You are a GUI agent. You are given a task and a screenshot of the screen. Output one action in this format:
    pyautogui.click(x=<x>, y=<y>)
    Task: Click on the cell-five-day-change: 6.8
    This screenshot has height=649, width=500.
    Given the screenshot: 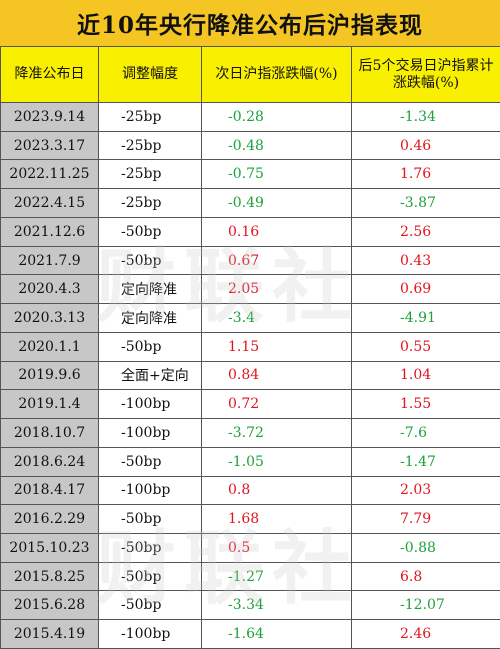 What is the action you would take?
    pyautogui.click(x=425, y=576)
    